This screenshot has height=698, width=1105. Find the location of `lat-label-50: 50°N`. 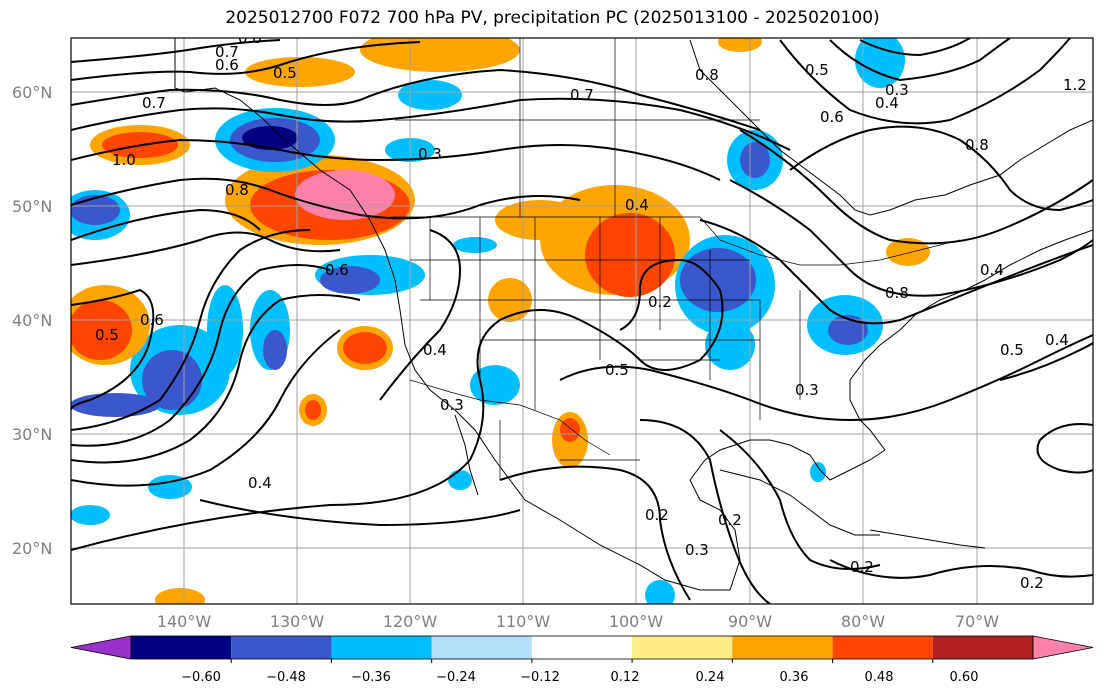

lat-label-50: 50°N is located at coordinates (32, 206).